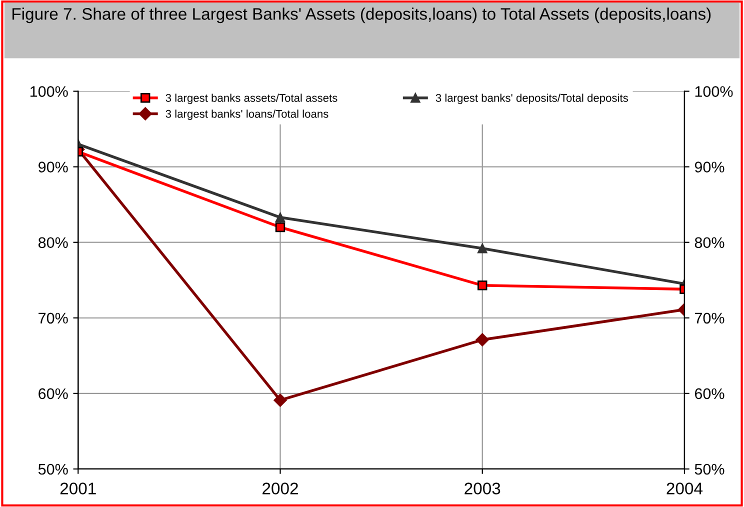 This screenshot has height=507, width=744. Describe the element at coordinates (709, 167) in the screenshot. I see `y2-tick-label: 90%` at that location.